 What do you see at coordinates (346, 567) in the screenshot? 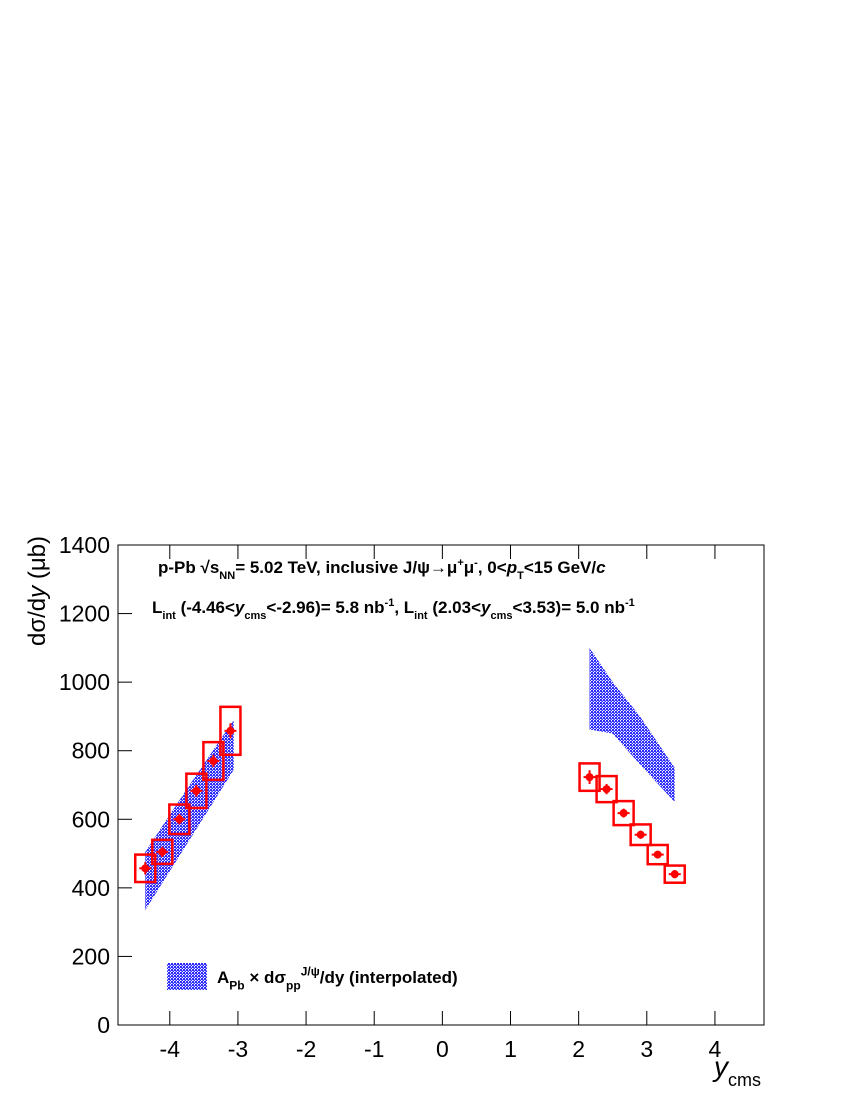
I see `annotation-part: = 5.02 TeV, inclusive J/ψ→μ` at bounding box center [346, 567].